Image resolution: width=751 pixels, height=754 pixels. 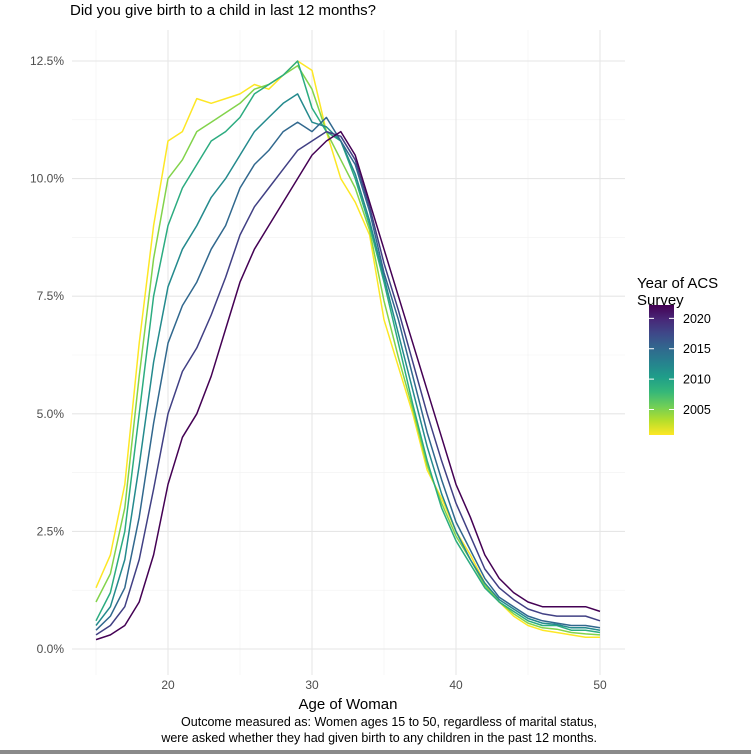 What do you see at coordinates (312, 685) in the screenshot?
I see `x-tick-label: 30` at bounding box center [312, 685].